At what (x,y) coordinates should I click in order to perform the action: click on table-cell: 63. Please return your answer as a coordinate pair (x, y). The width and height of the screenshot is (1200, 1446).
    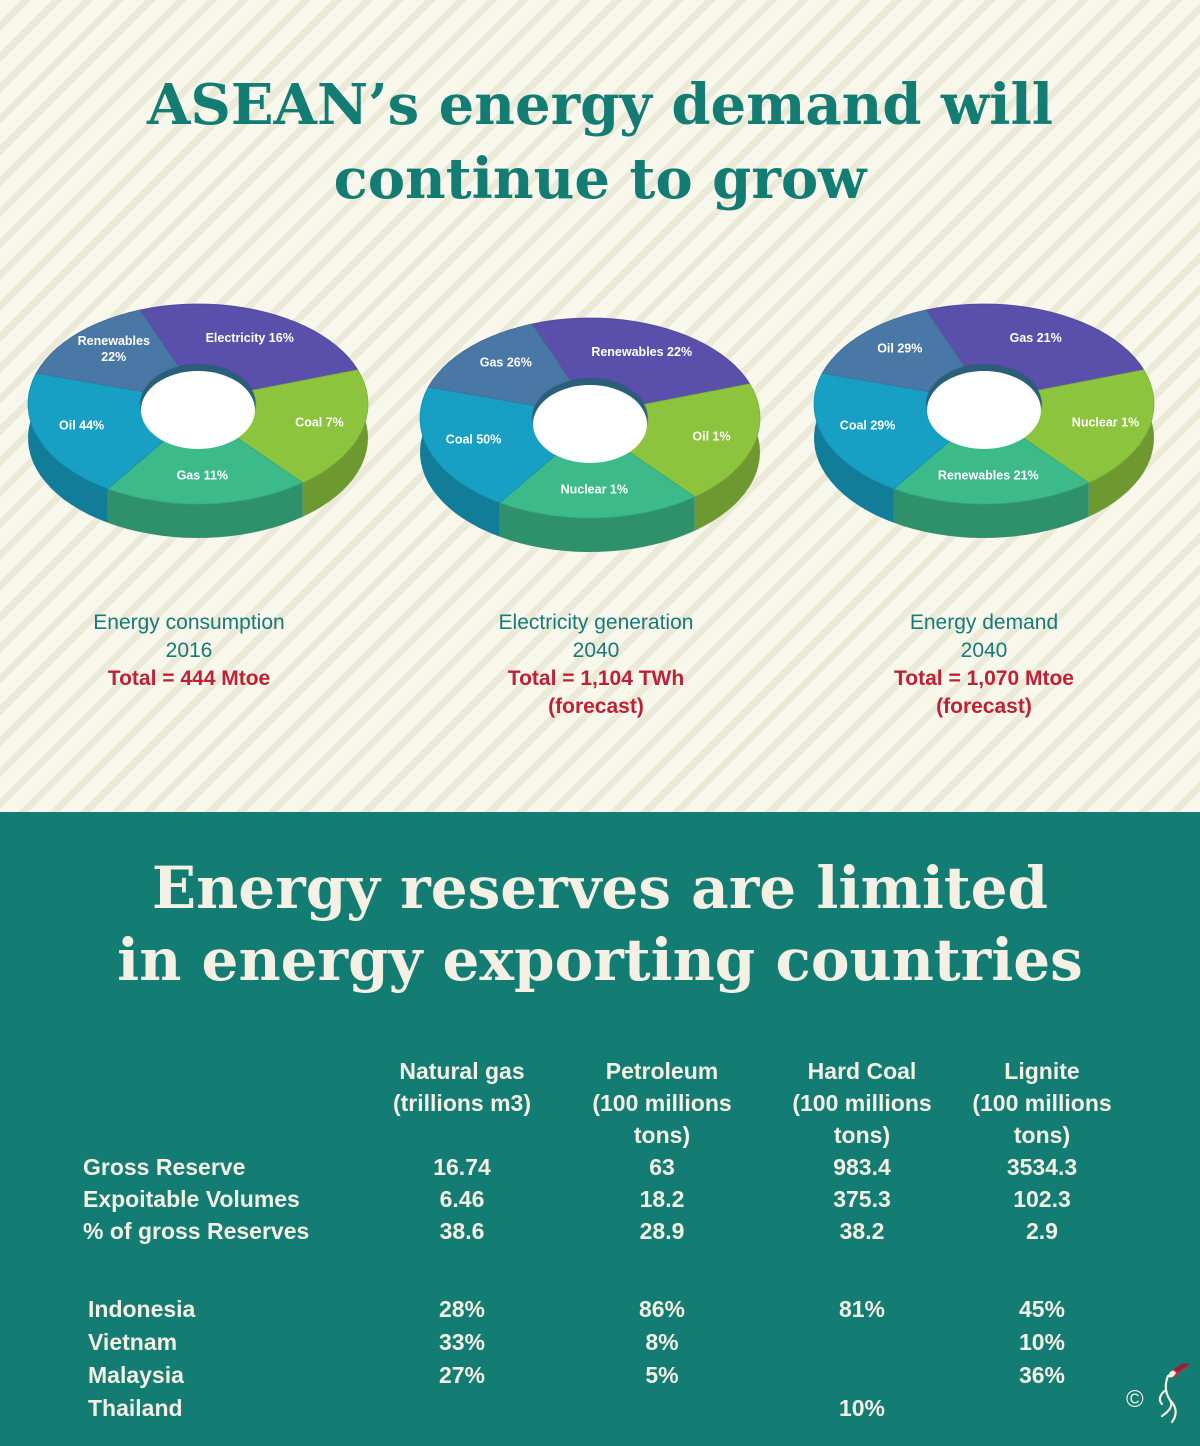
    Looking at the image, I should click on (662, 1167).